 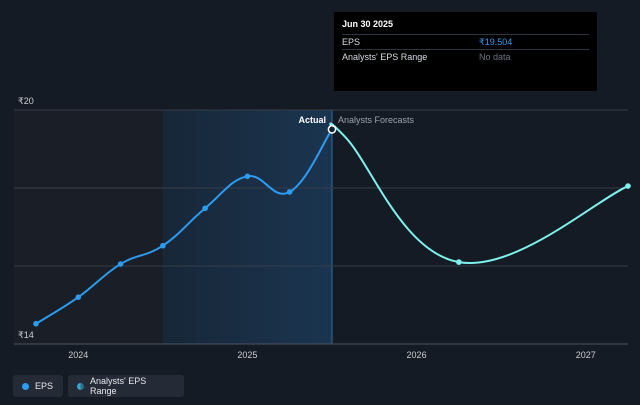 I want to click on range-dot-icon, so click(x=80, y=386).